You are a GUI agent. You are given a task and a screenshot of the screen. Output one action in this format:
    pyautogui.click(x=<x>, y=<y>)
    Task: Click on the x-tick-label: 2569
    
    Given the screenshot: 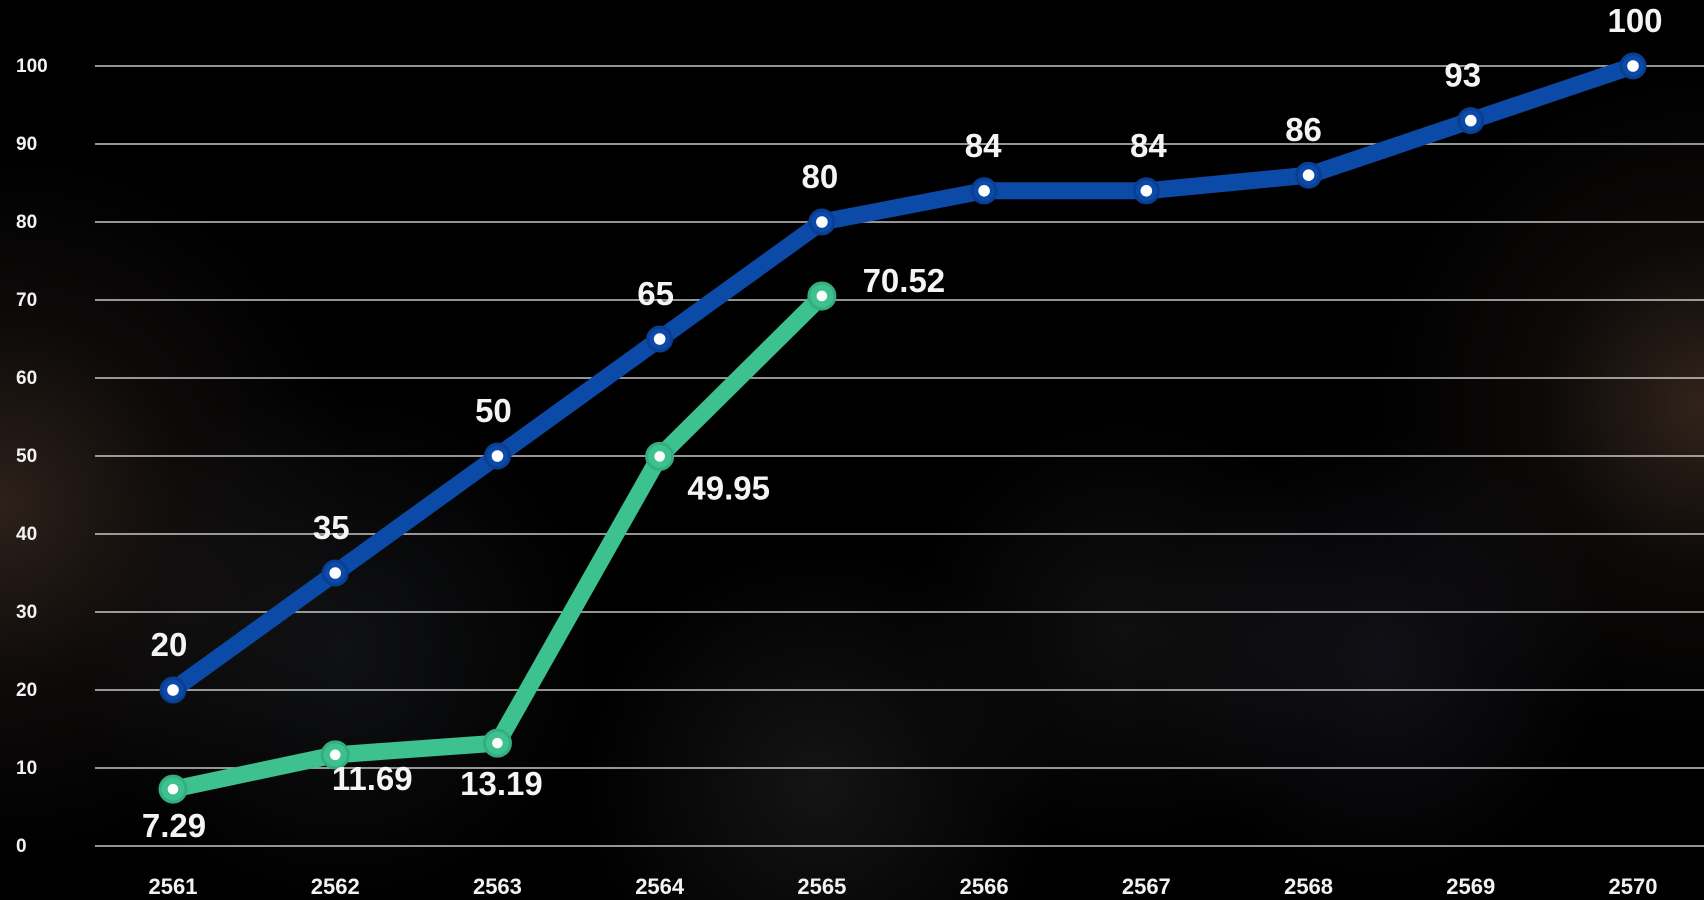 What is the action you would take?
    pyautogui.click(x=1470, y=886)
    